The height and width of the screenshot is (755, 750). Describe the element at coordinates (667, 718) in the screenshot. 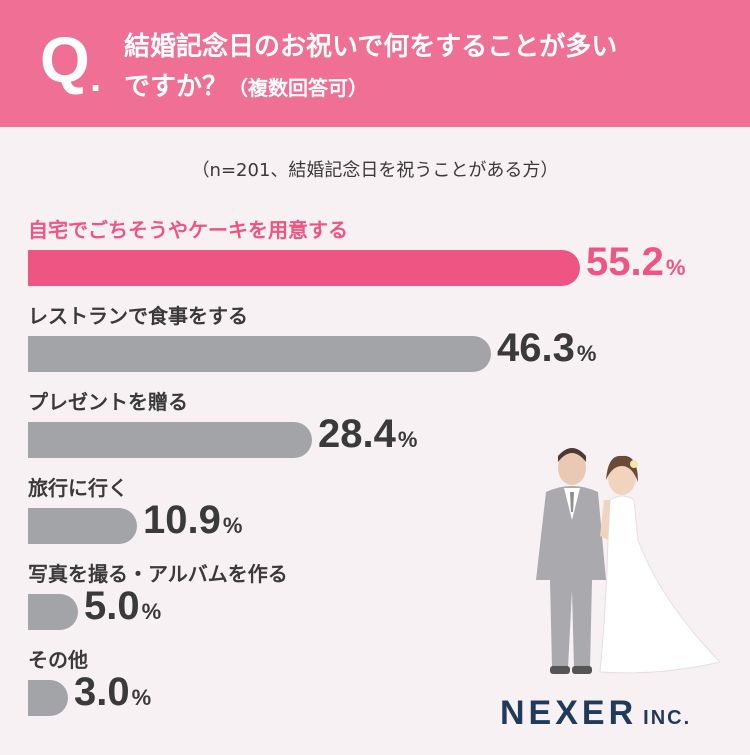

I see `logo-suffix: INC.` at that location.